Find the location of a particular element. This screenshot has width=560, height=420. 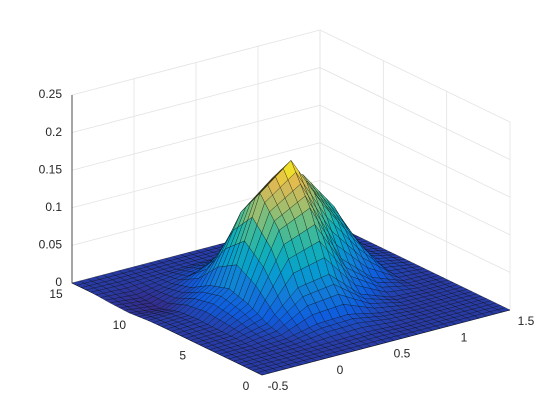

x-tick-label: 0.5 is located at coordinates (402, 354).